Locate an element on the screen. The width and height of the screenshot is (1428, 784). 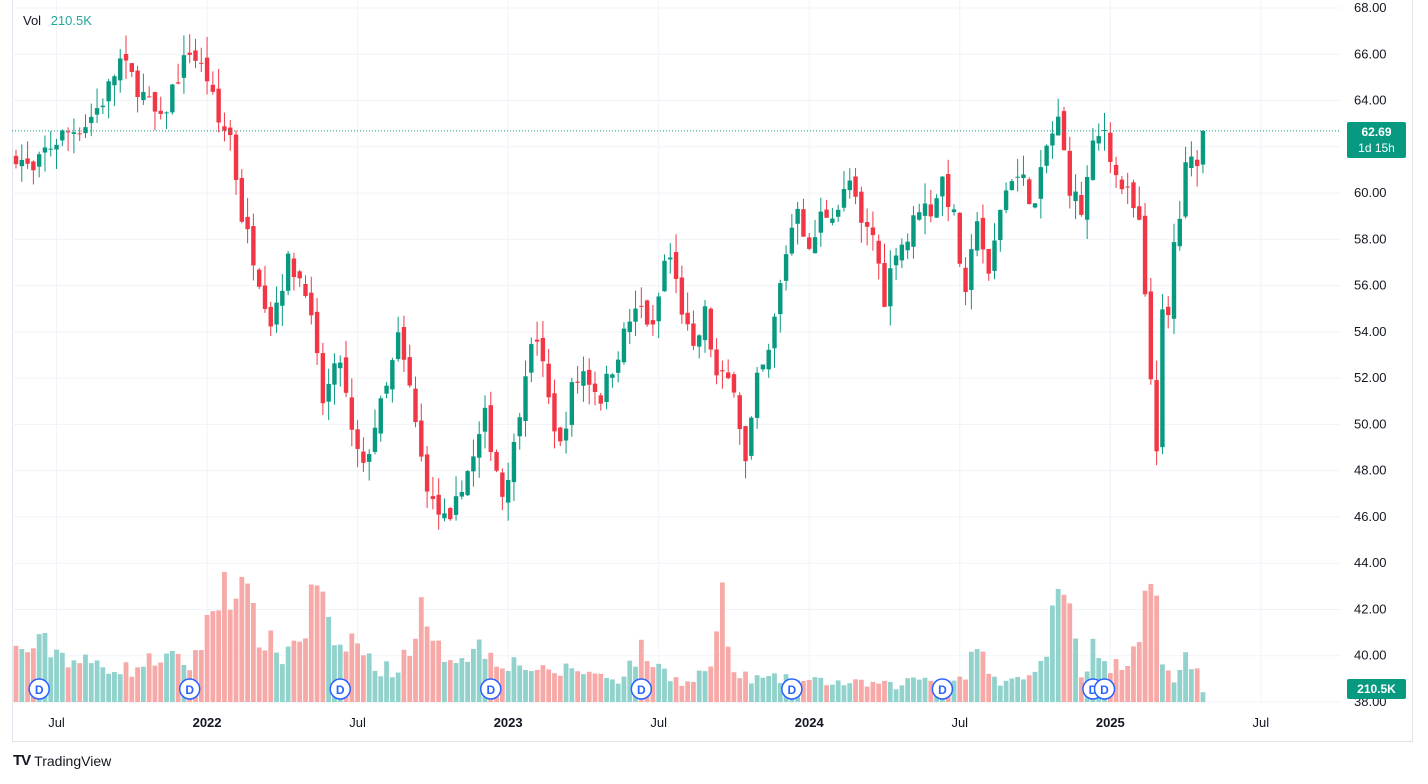
time-axis-label: 2022 is located at coordinates (207, 722).